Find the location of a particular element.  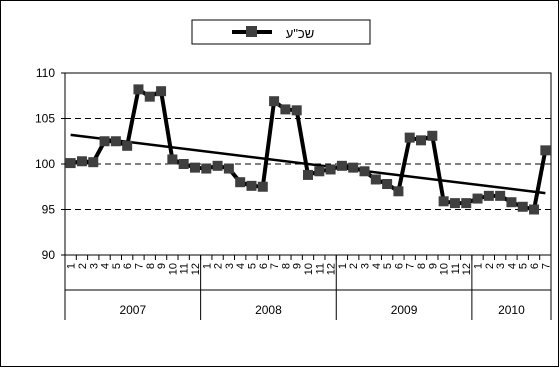

y-tick-label: 100 is located at coordinates (45, 164).